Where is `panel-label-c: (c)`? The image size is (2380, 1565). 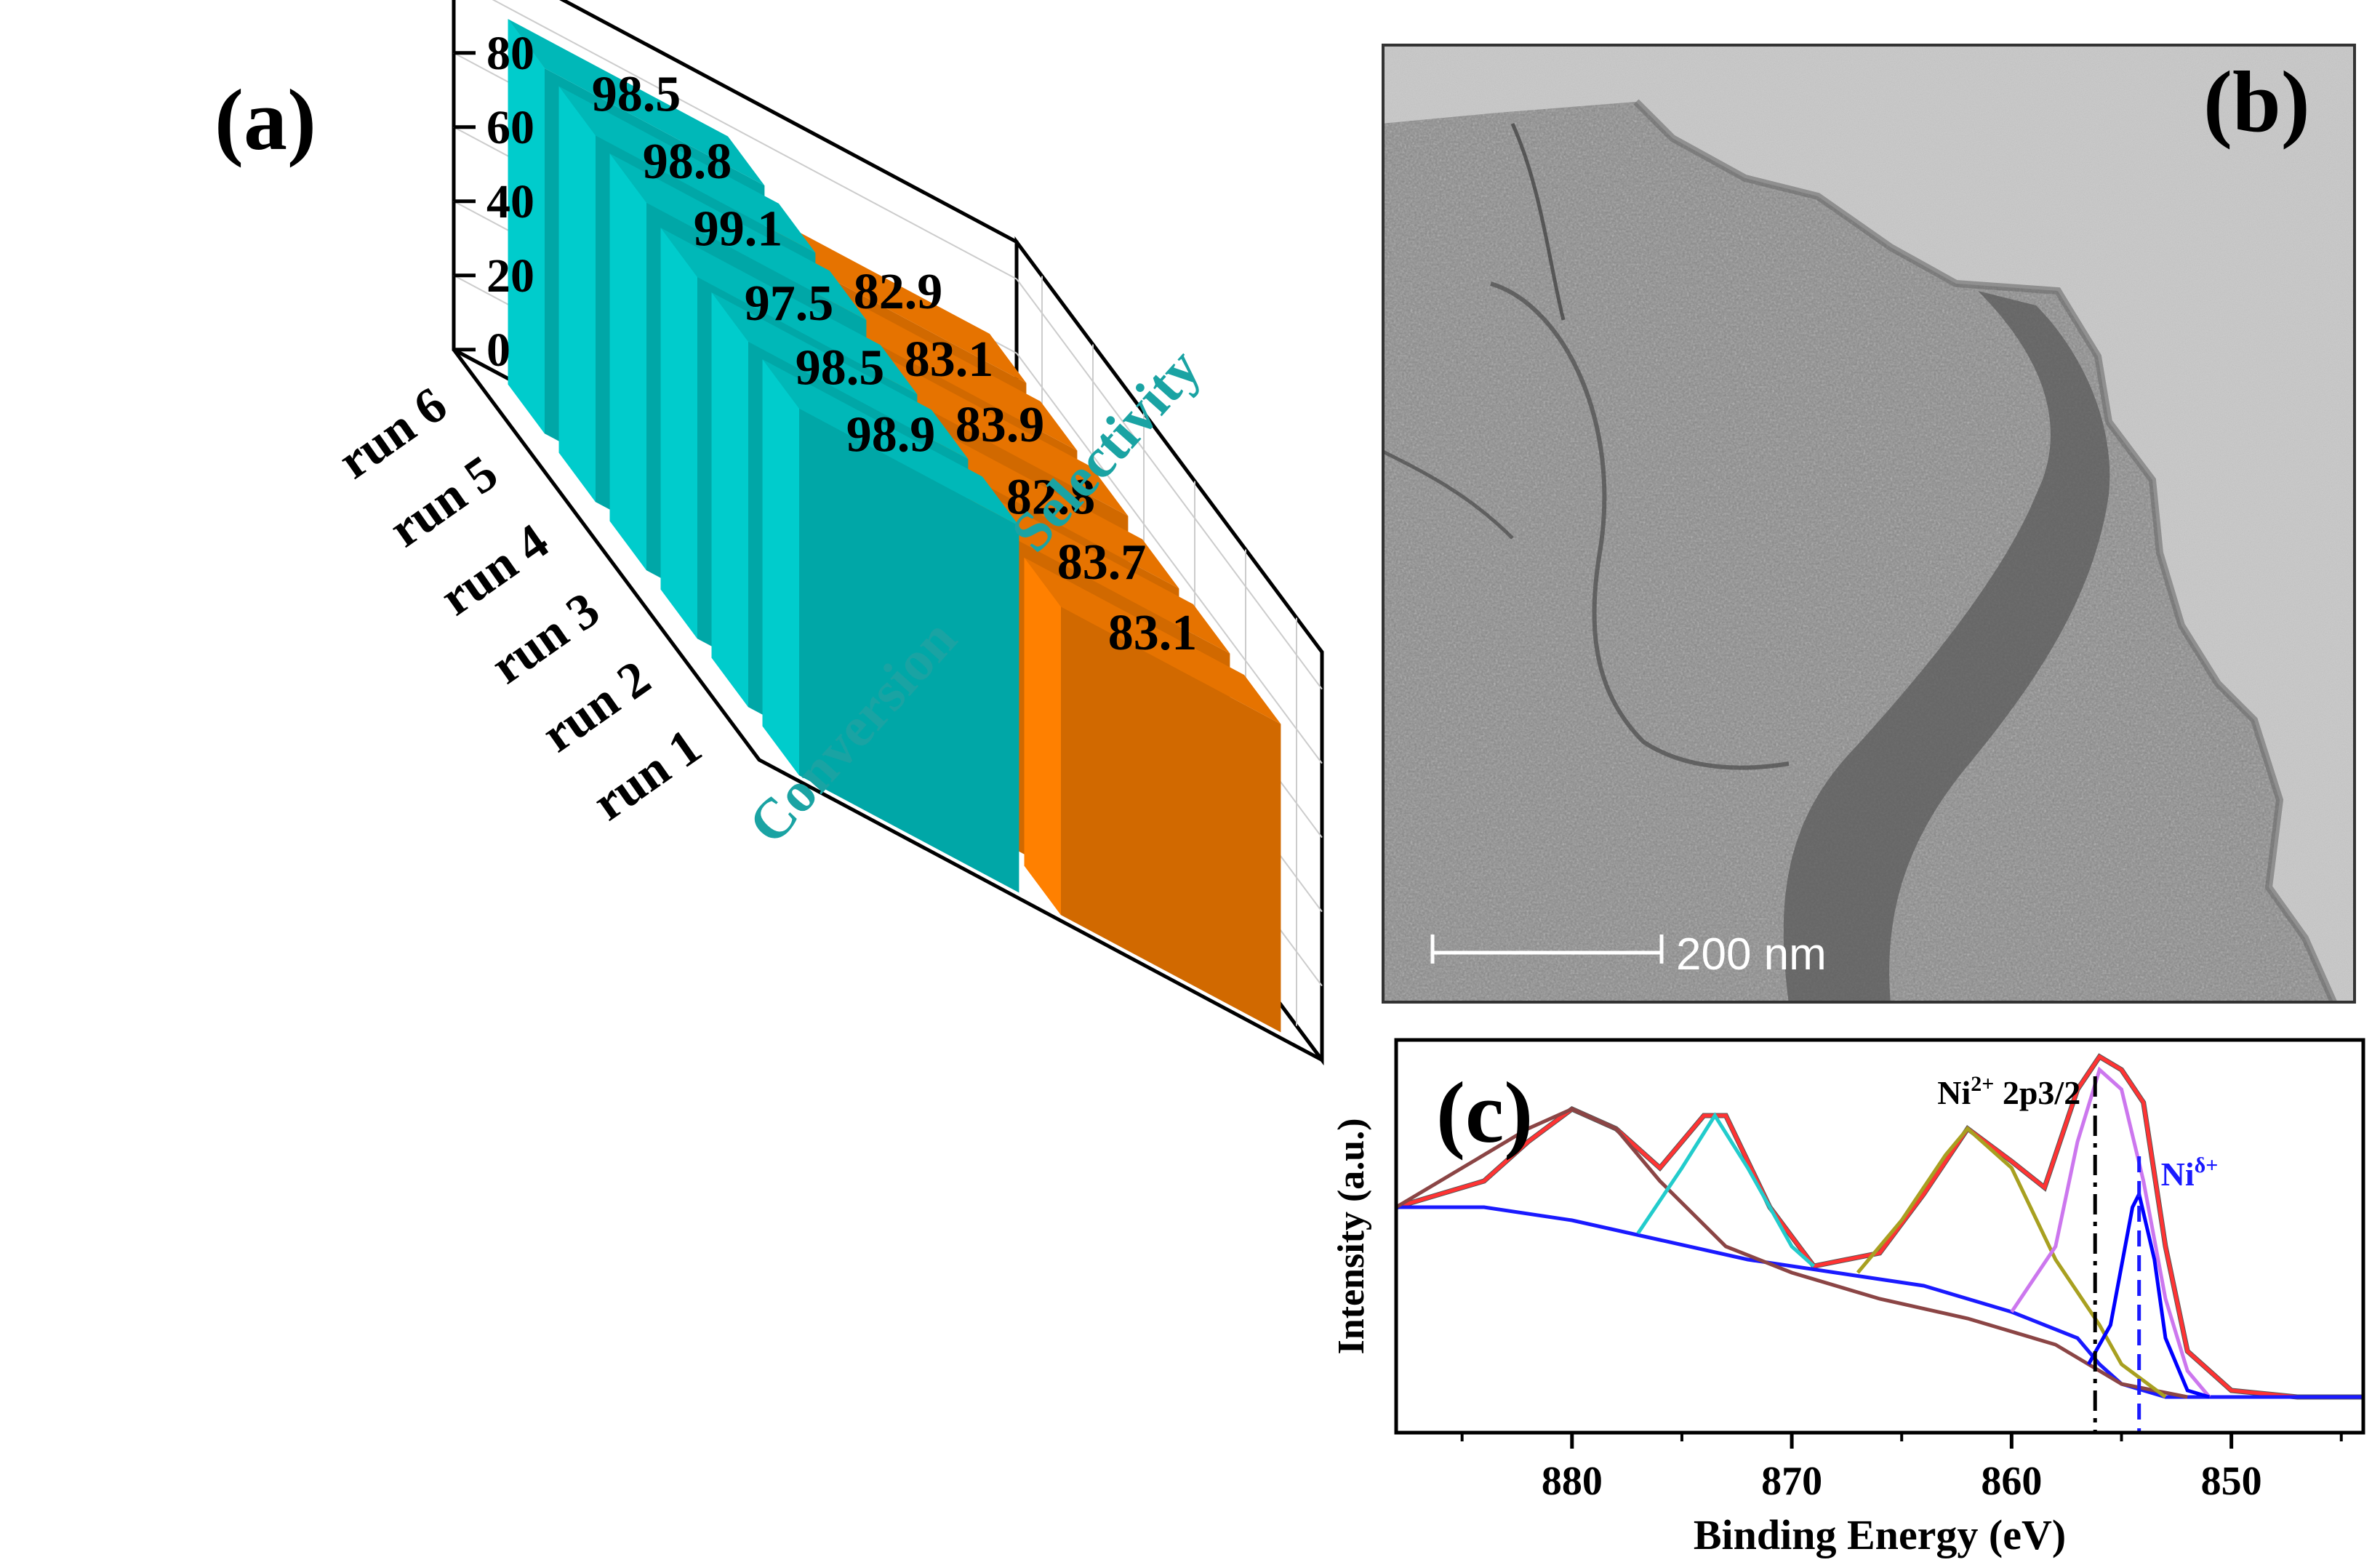 panel-label-c: (c) is located at coordinates (1484, 1112).